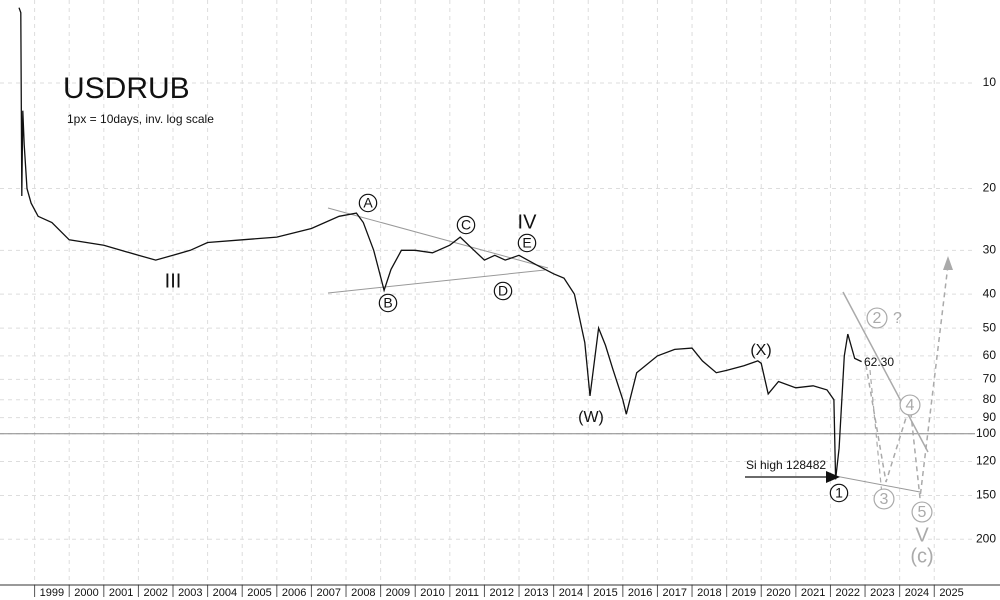 The height and width of the screenshot is (600, 1000). What do you see at coordinates (876, 432) in the screenshot?
I see `projection-path` at bounding box center [876, 432].